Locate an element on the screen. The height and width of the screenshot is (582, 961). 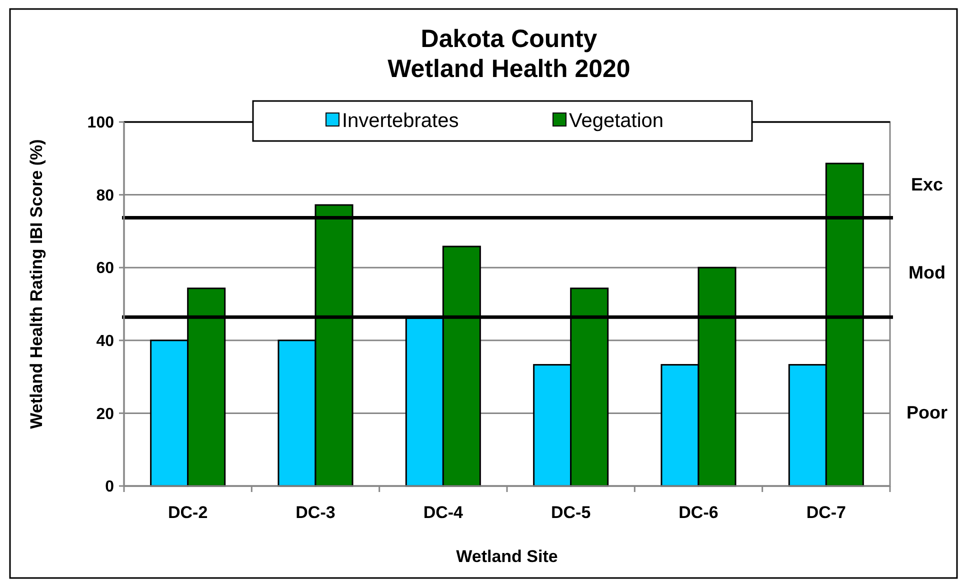
y-tick-label: 80 is located at coordinates (105, 195).